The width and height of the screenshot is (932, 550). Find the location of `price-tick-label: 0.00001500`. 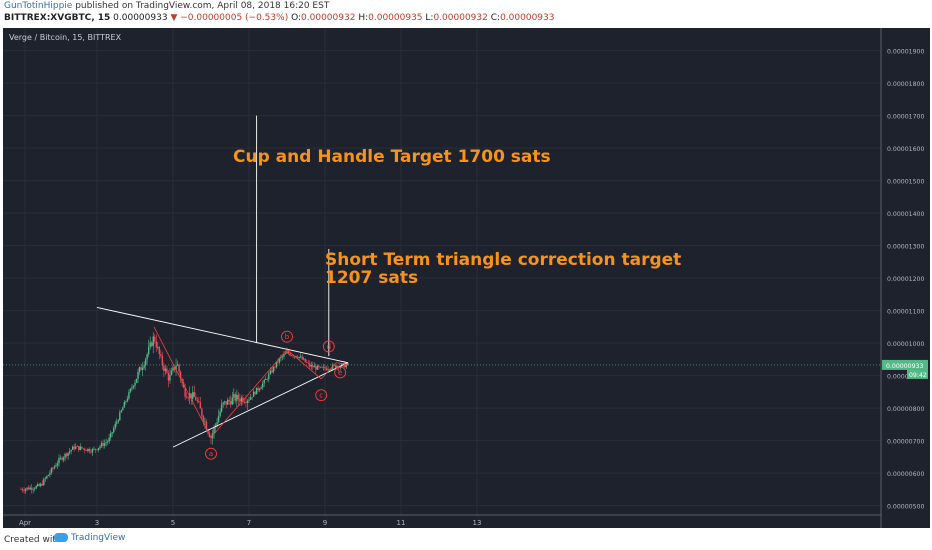

price-tick-label: 0.00001500 is located at coordinates (905, 182).